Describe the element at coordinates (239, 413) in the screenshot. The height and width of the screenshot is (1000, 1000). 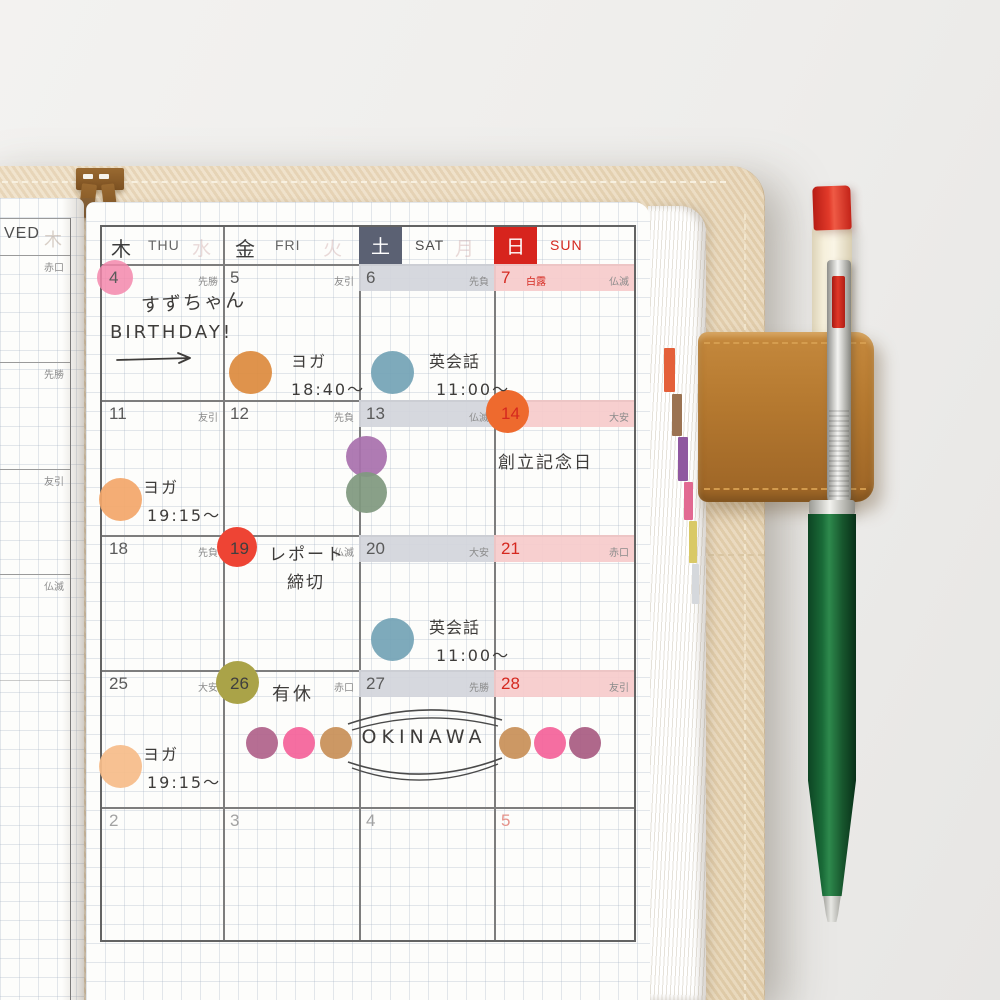
I see `date-number: 12` at that location.